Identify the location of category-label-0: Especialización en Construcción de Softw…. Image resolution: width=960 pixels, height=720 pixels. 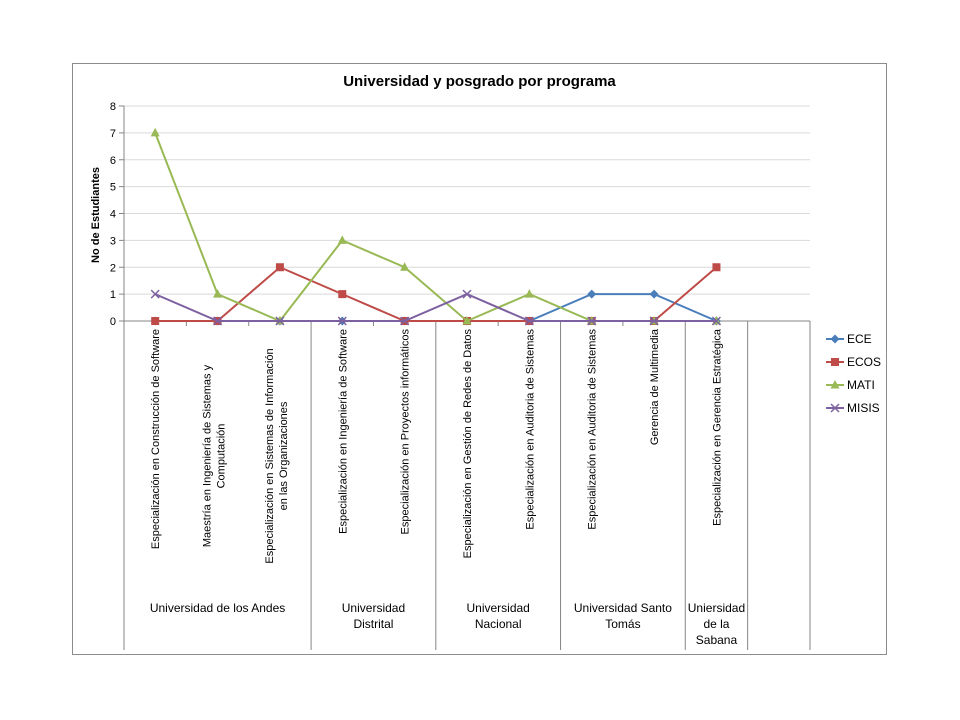
(156, 439).